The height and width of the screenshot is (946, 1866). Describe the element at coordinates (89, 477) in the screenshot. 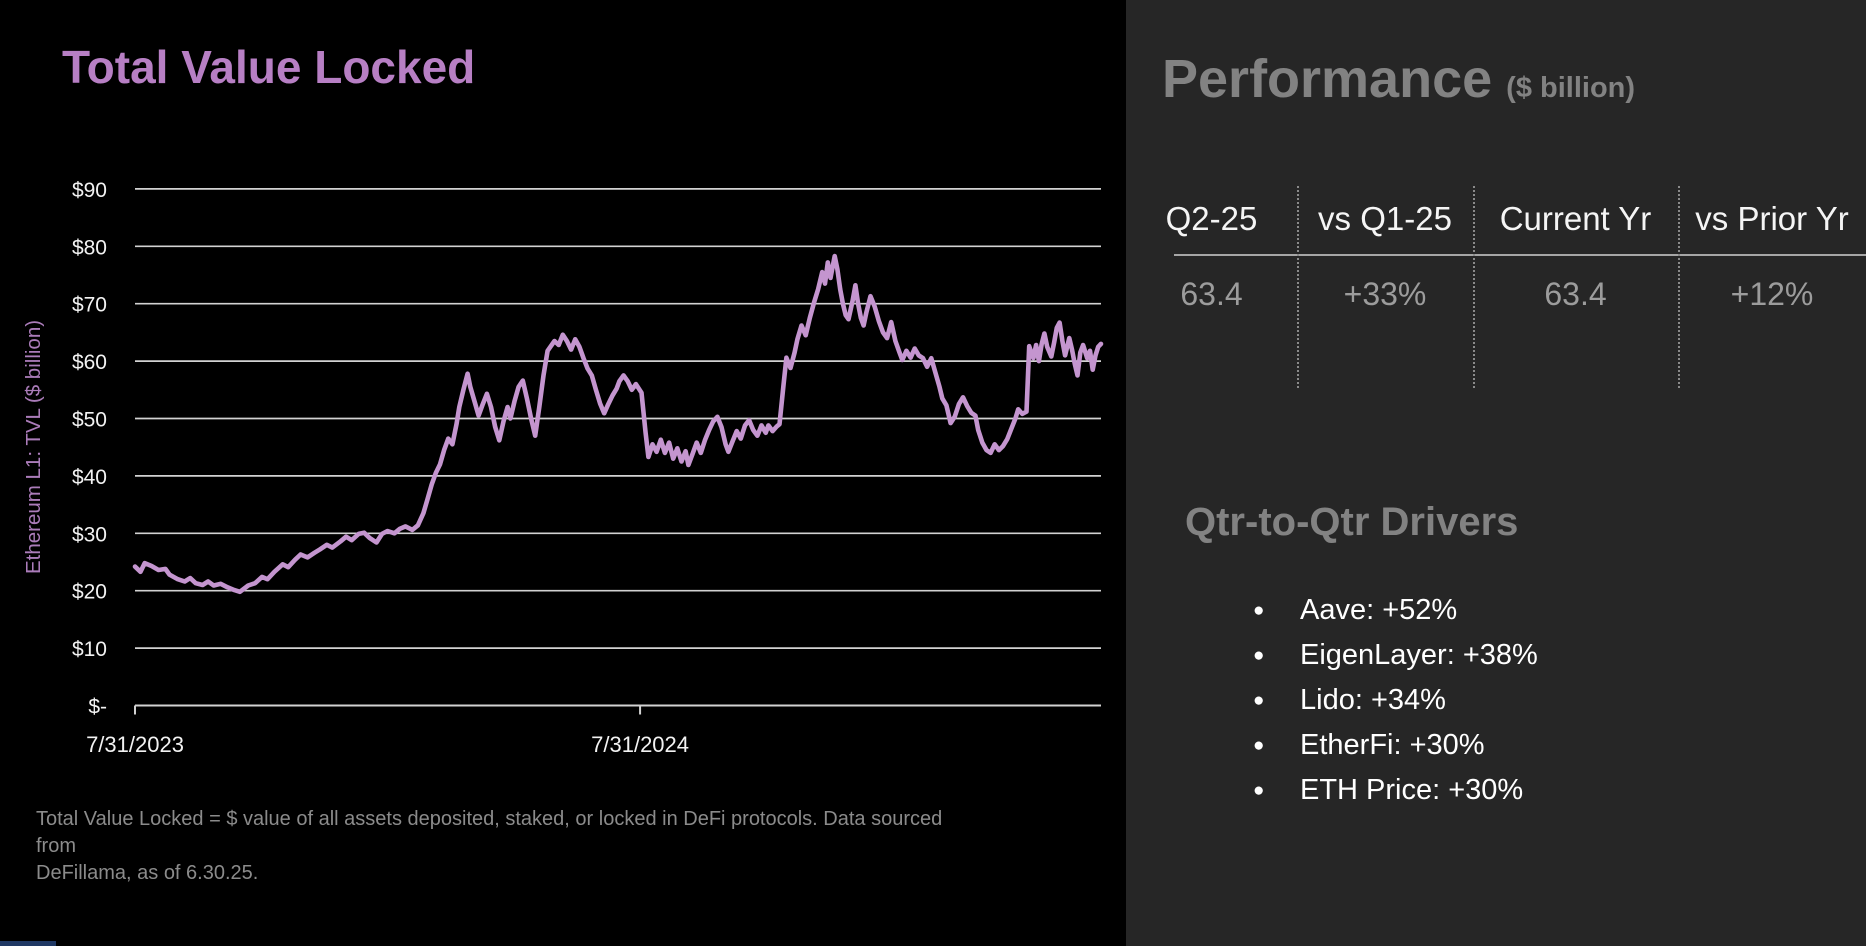

I see `y-tick-label-40: $40` at that location.